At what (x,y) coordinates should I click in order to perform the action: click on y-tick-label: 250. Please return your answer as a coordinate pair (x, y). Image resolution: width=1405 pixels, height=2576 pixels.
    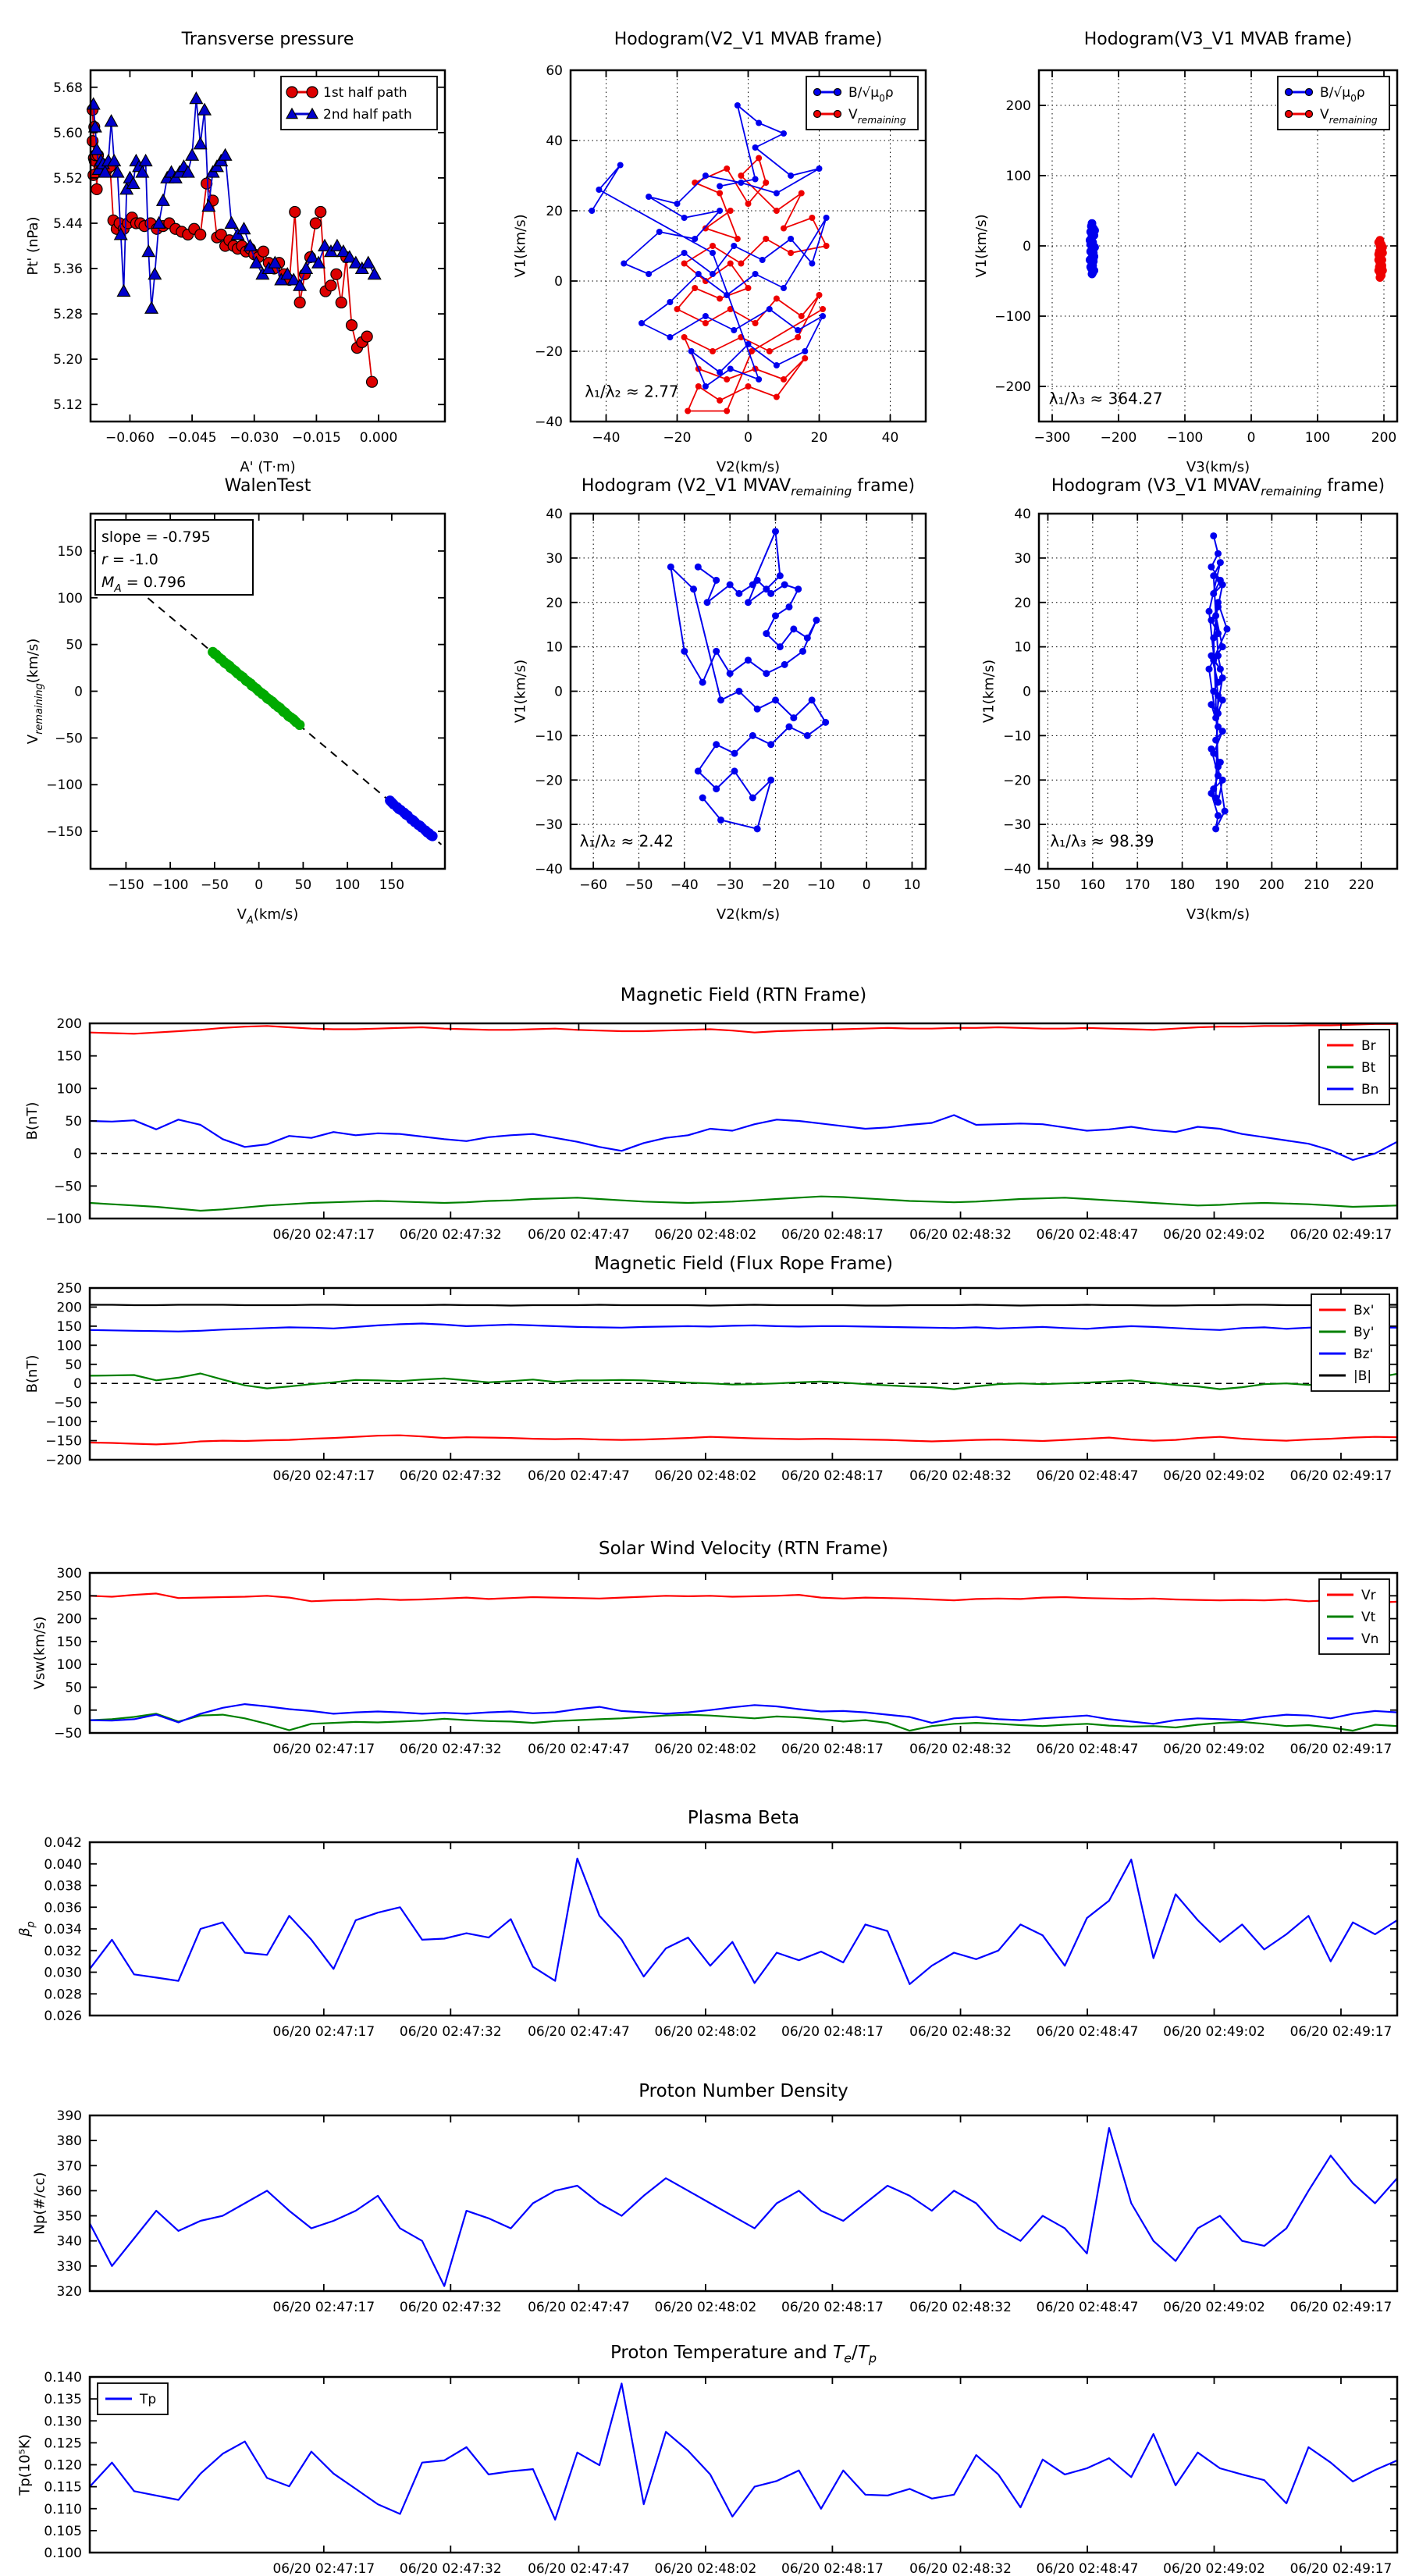
    Looking at the image, I should click on (69, 1596).